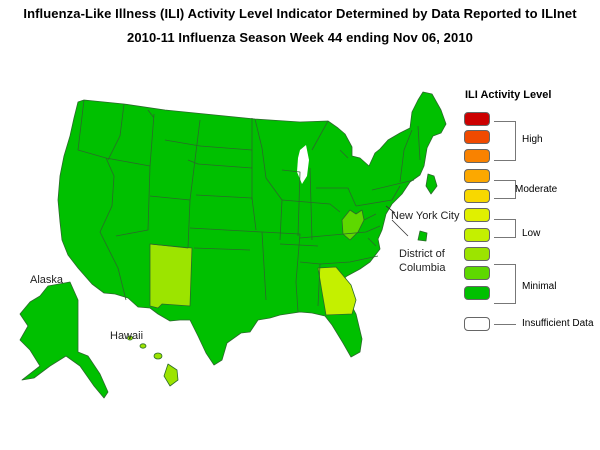 Image resolution: width=600 pixels, height=450 pixels. What do you see at coordinates (508, 95) in the screenshot?
I see `legend-title: ILI Activity Level` at bounding box center [508, 95].